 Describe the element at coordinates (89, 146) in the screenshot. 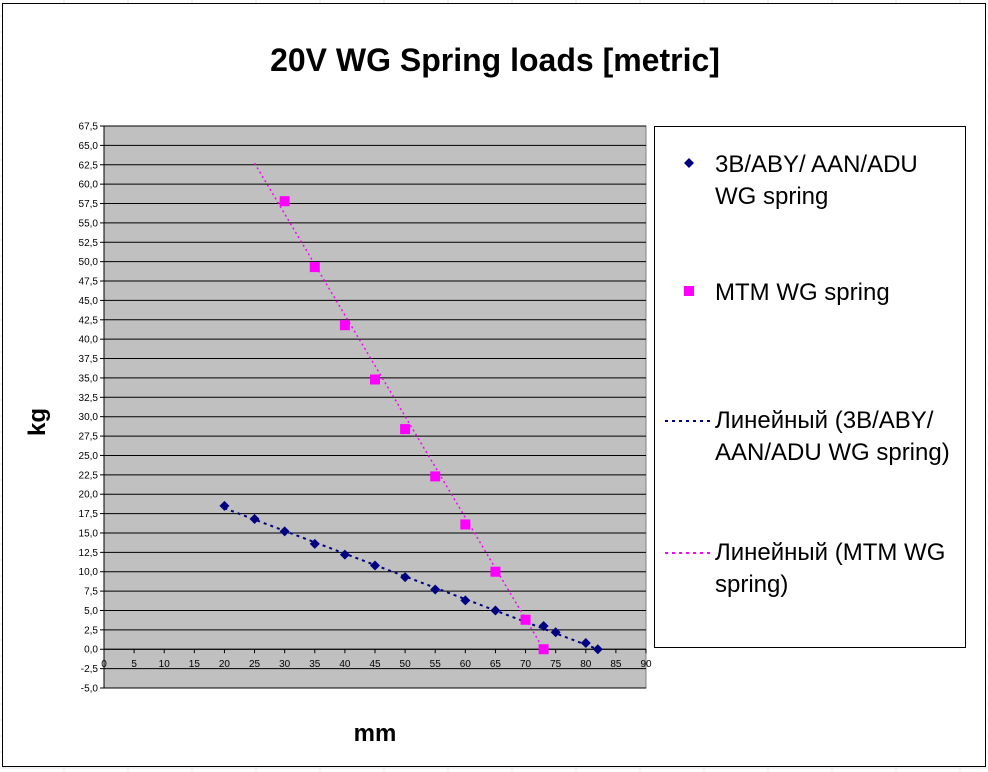

I see `y-tick-label: 65,0` at that location.